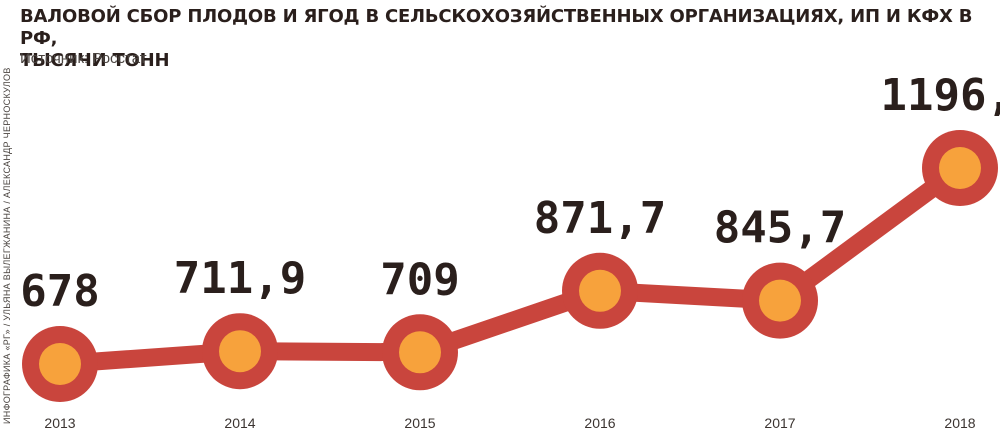 The width and height of the screenshot is (1000, 436). What do you see at coordinates (59, 291) in the screenshot?
I see `value-label: 678` at bounding box center [59, 291].